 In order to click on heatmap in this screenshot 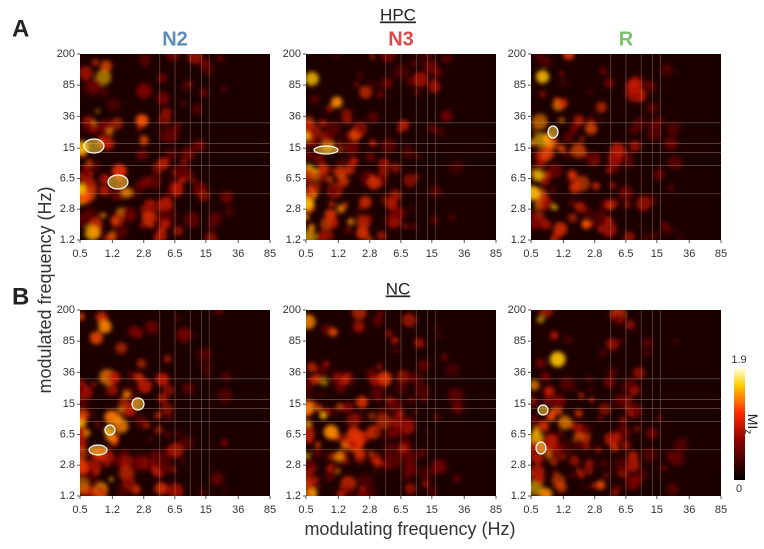, I will do `click(175, 403)`.